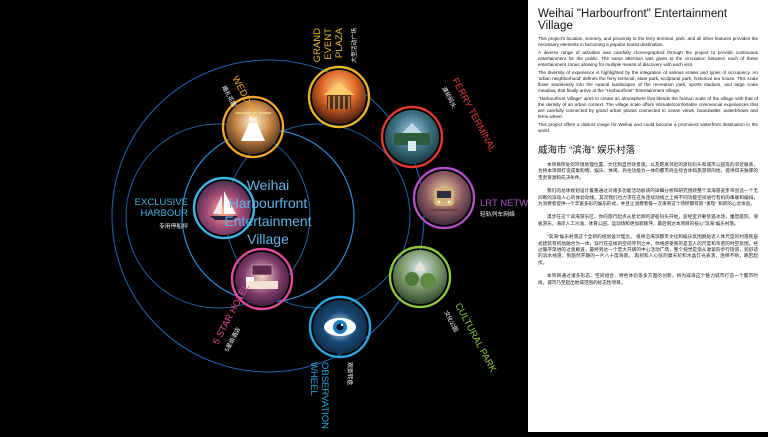 The image size is (768, 437). I want to click on observation-wheel-label-zh: 观景转盘, so click(350, 373).